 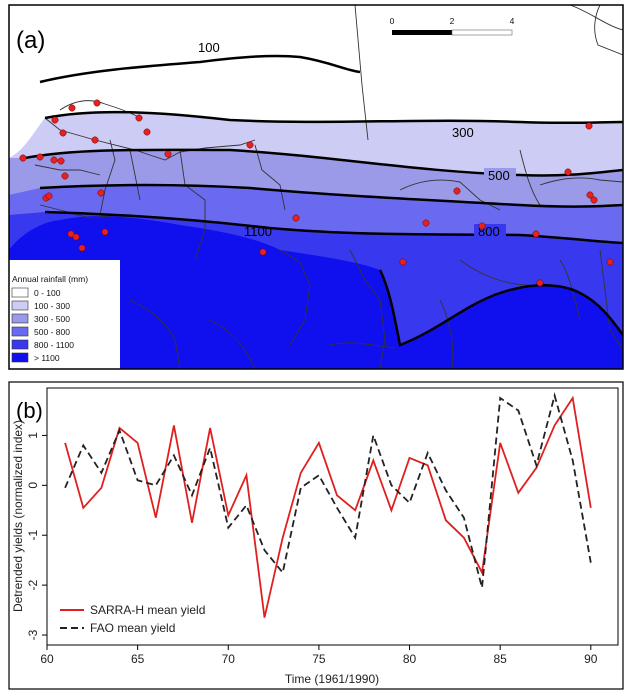 What do you see at coordinates (132, 628) in the screenshot?
I see `legend-label-fao: FAO mean yield` at bounding box center [132, 628].